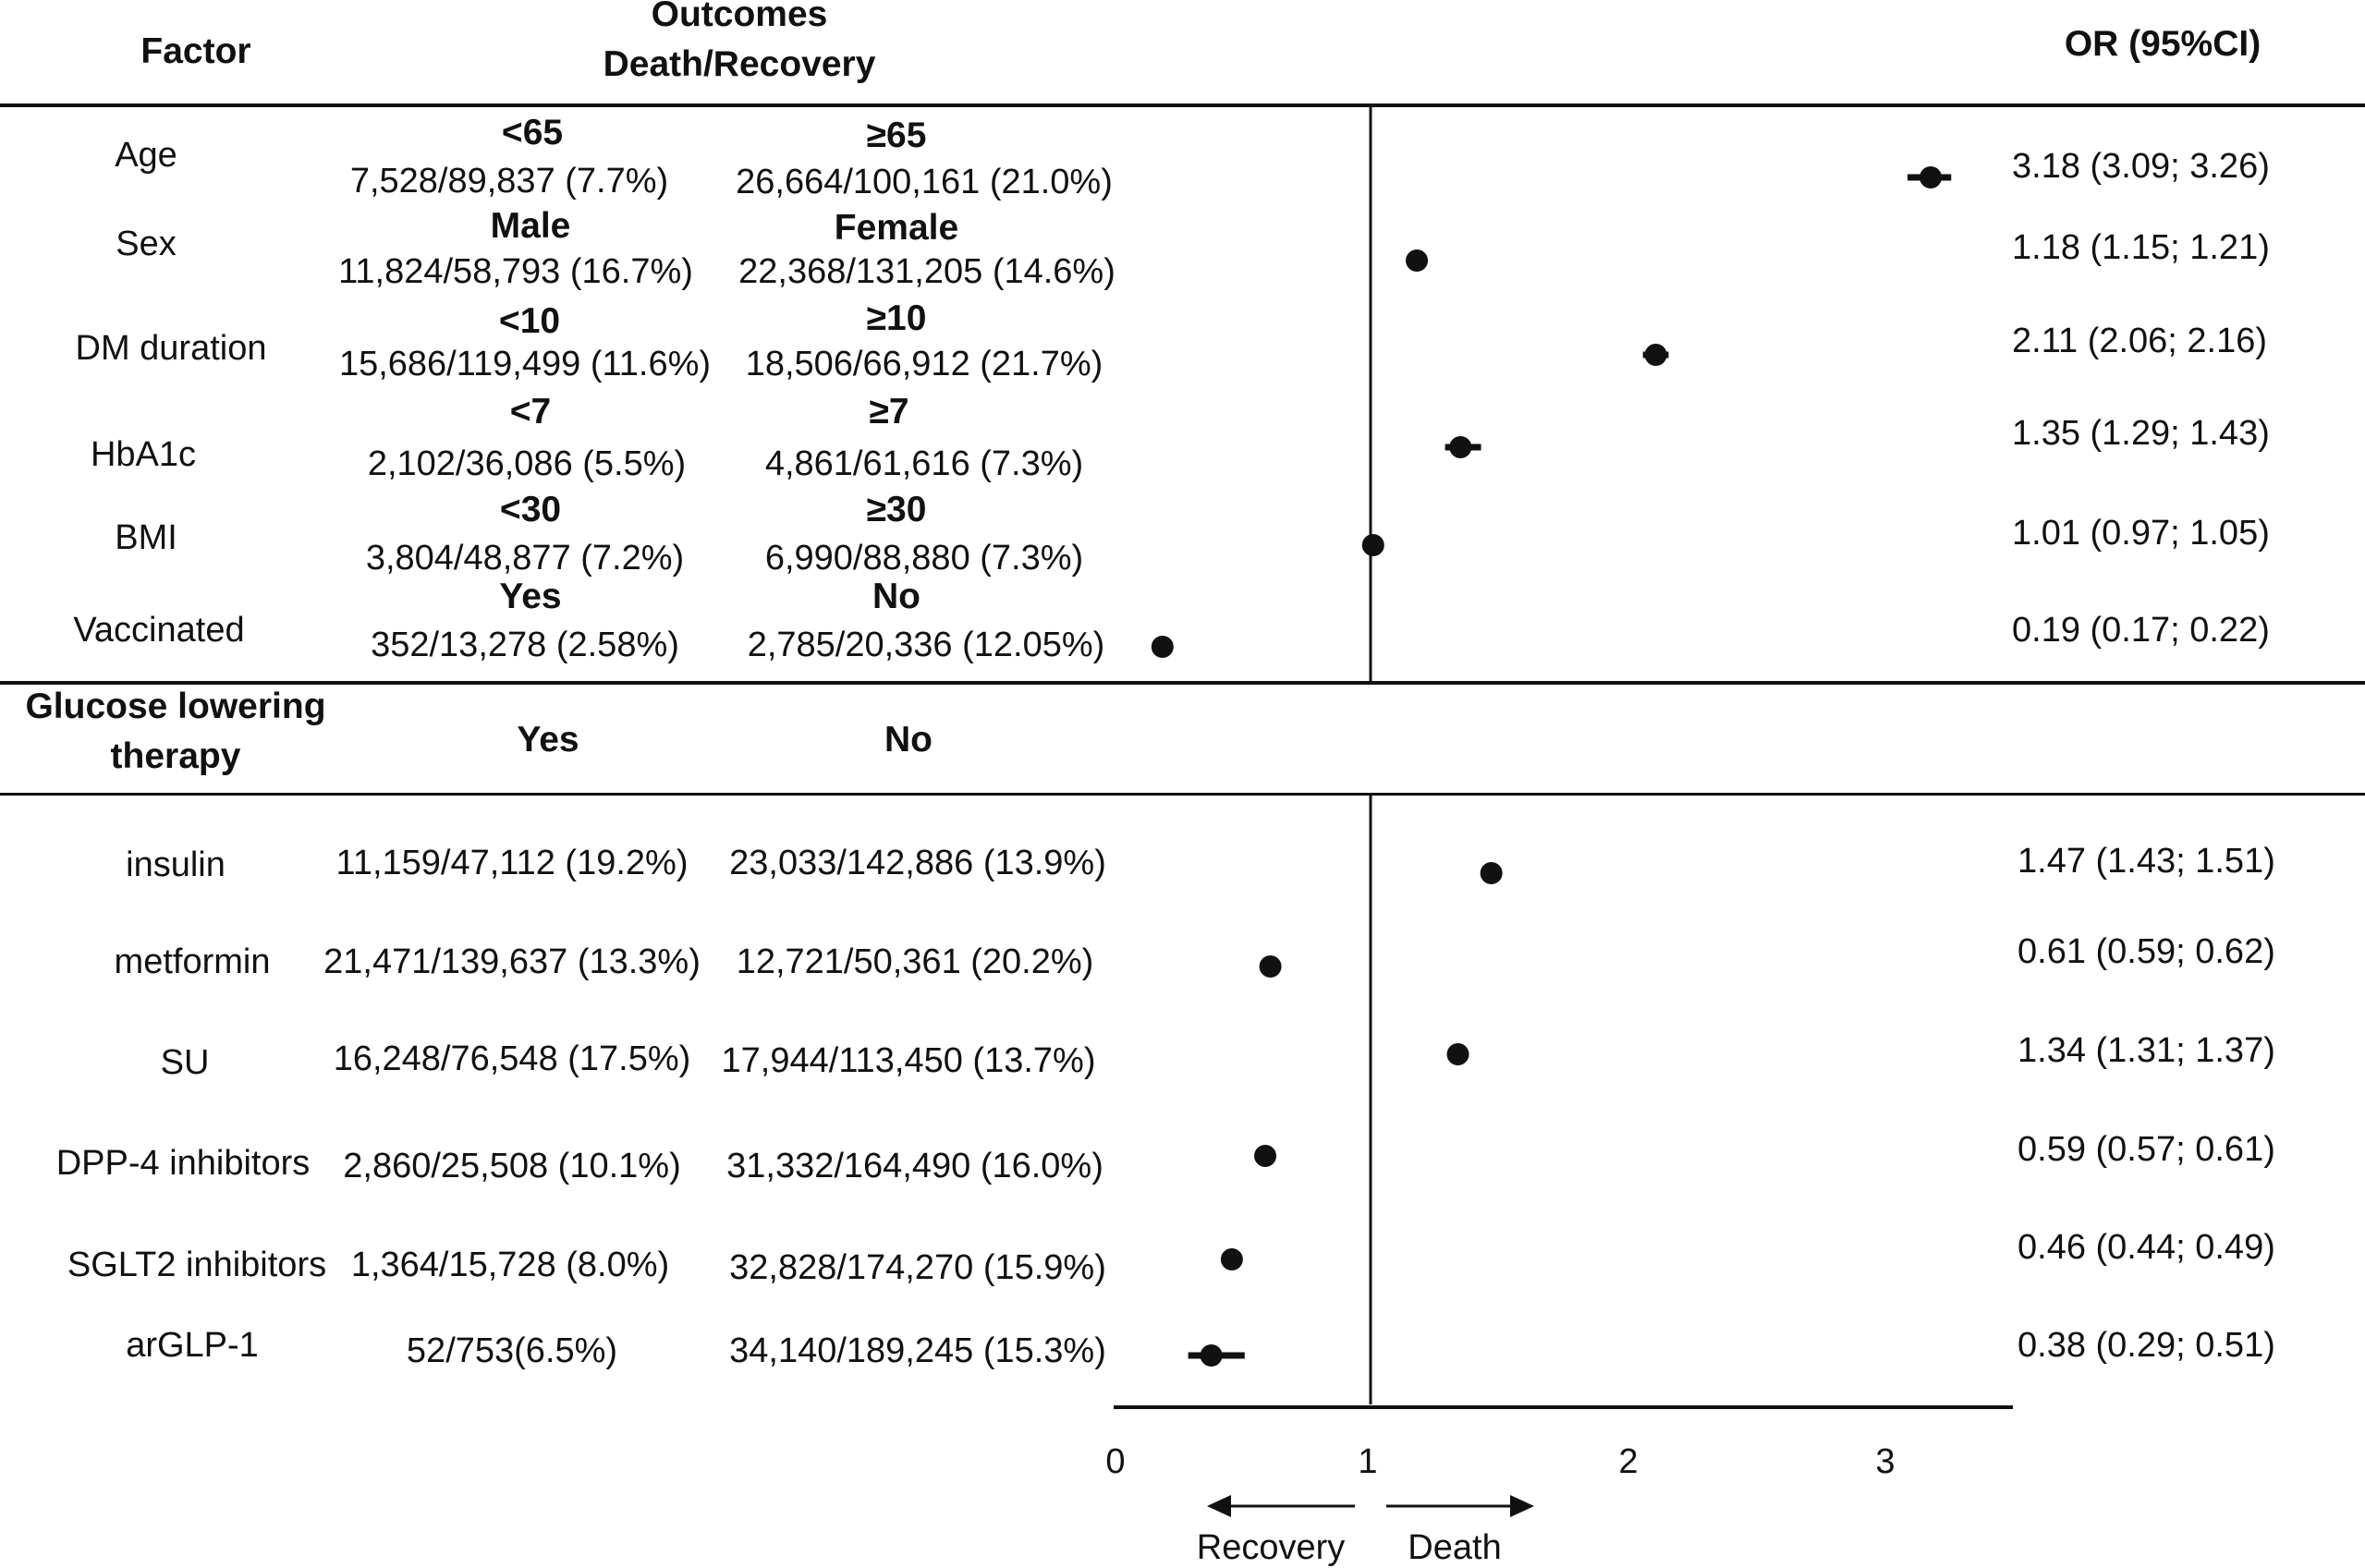 The width and height of the screenshot is (2365, 1568). What do you see at coordinates (896, 135) in the screenshot?
I see `group2-label: ≥65` at bounding box center [896, 135].